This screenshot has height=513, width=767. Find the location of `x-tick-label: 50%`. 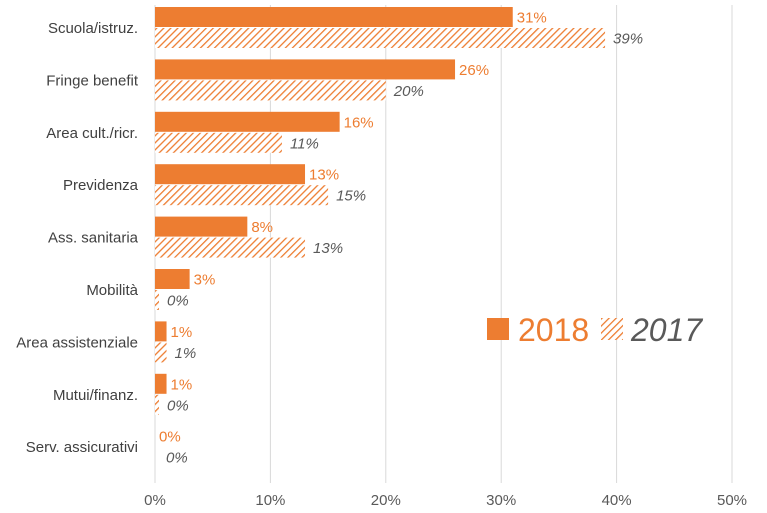

x-tick-label: 50% is located at coordinates (732, 500).